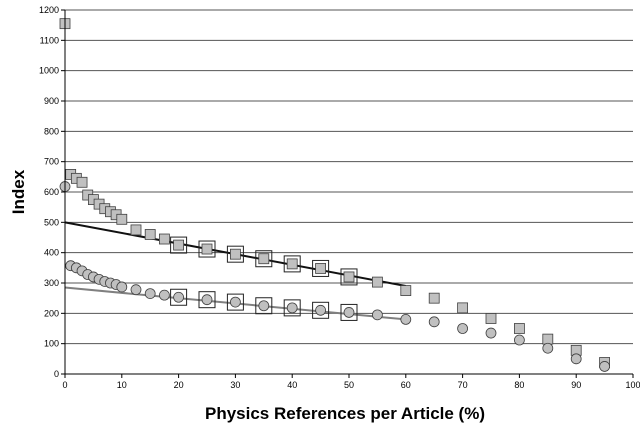  I want to click on y-tick-label: 1100, so click(49, 40).